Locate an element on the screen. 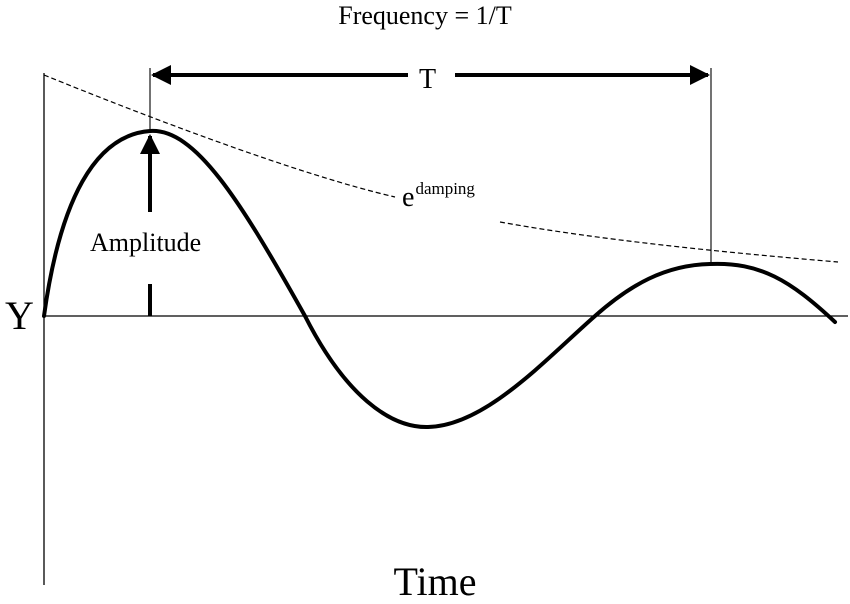  envelope-base: e is located at coordinates (408, 197).